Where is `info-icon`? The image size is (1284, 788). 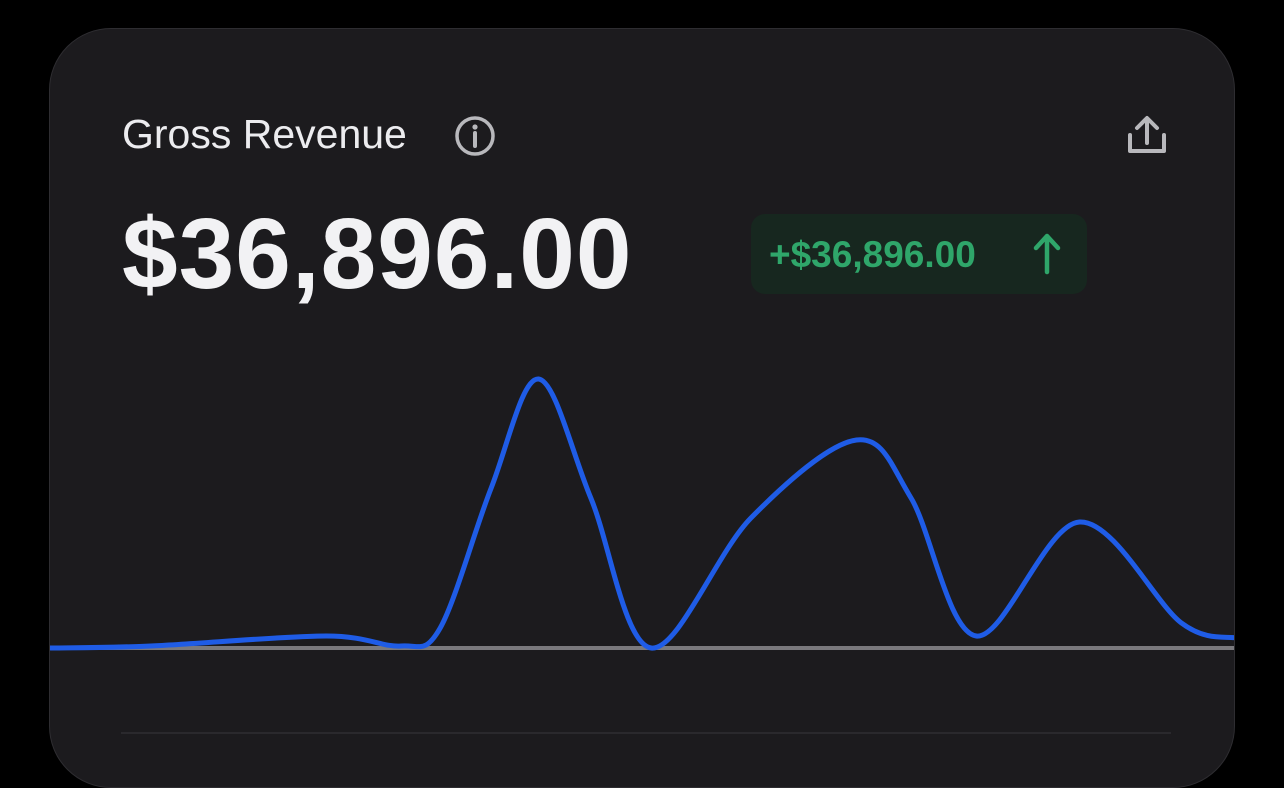 info-icon is located at coordinates (480, 139).